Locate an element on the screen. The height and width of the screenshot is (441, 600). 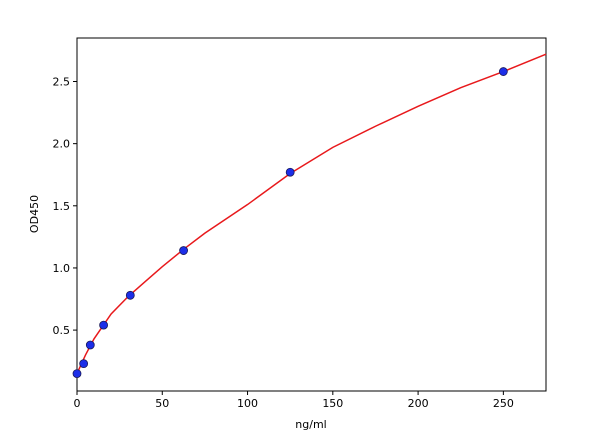
y-tick-label: 2.5 is located at coordinates (62, 82).